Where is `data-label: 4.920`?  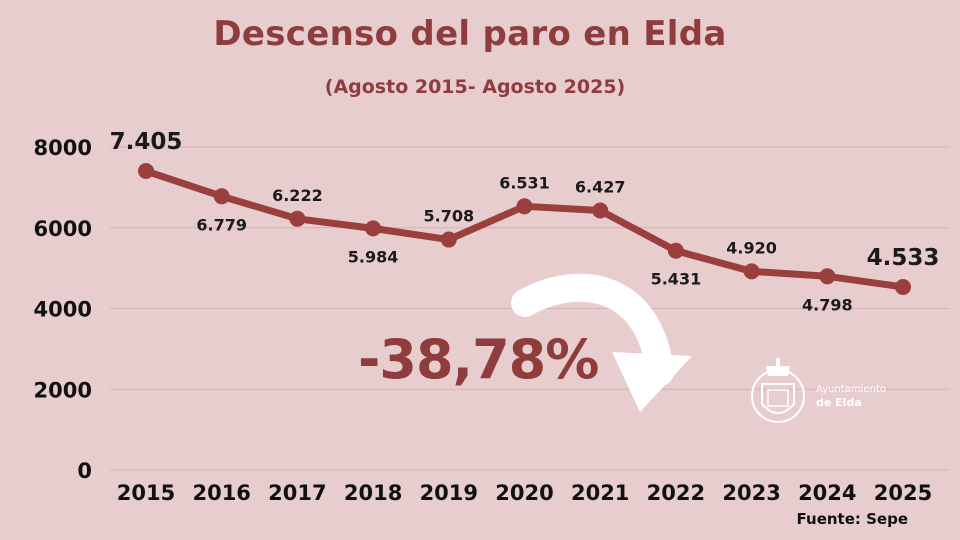 data-label: 4.920 is located at coordinates (751, 247).